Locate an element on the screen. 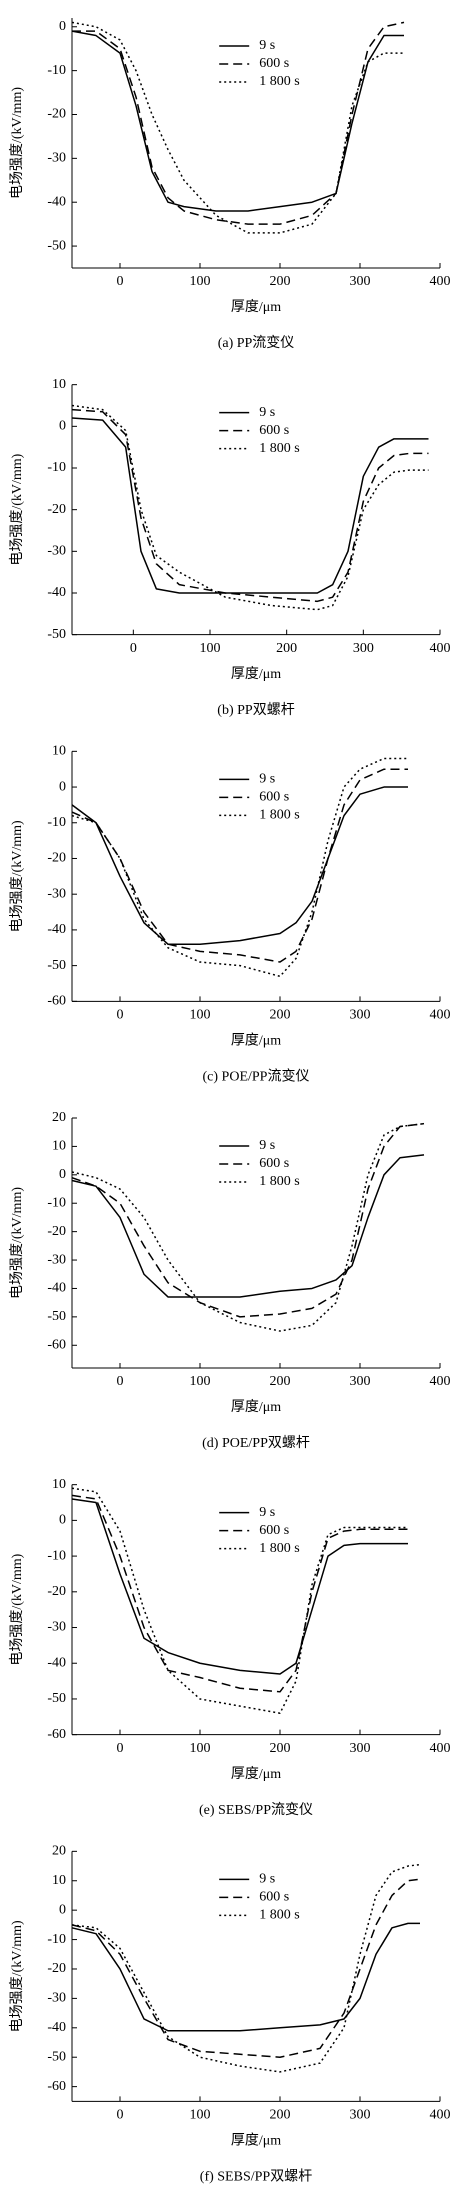 This screenshot has height=2200, width=473. caption: (b) PP双螺杆 is located at coordinates (255, 710).